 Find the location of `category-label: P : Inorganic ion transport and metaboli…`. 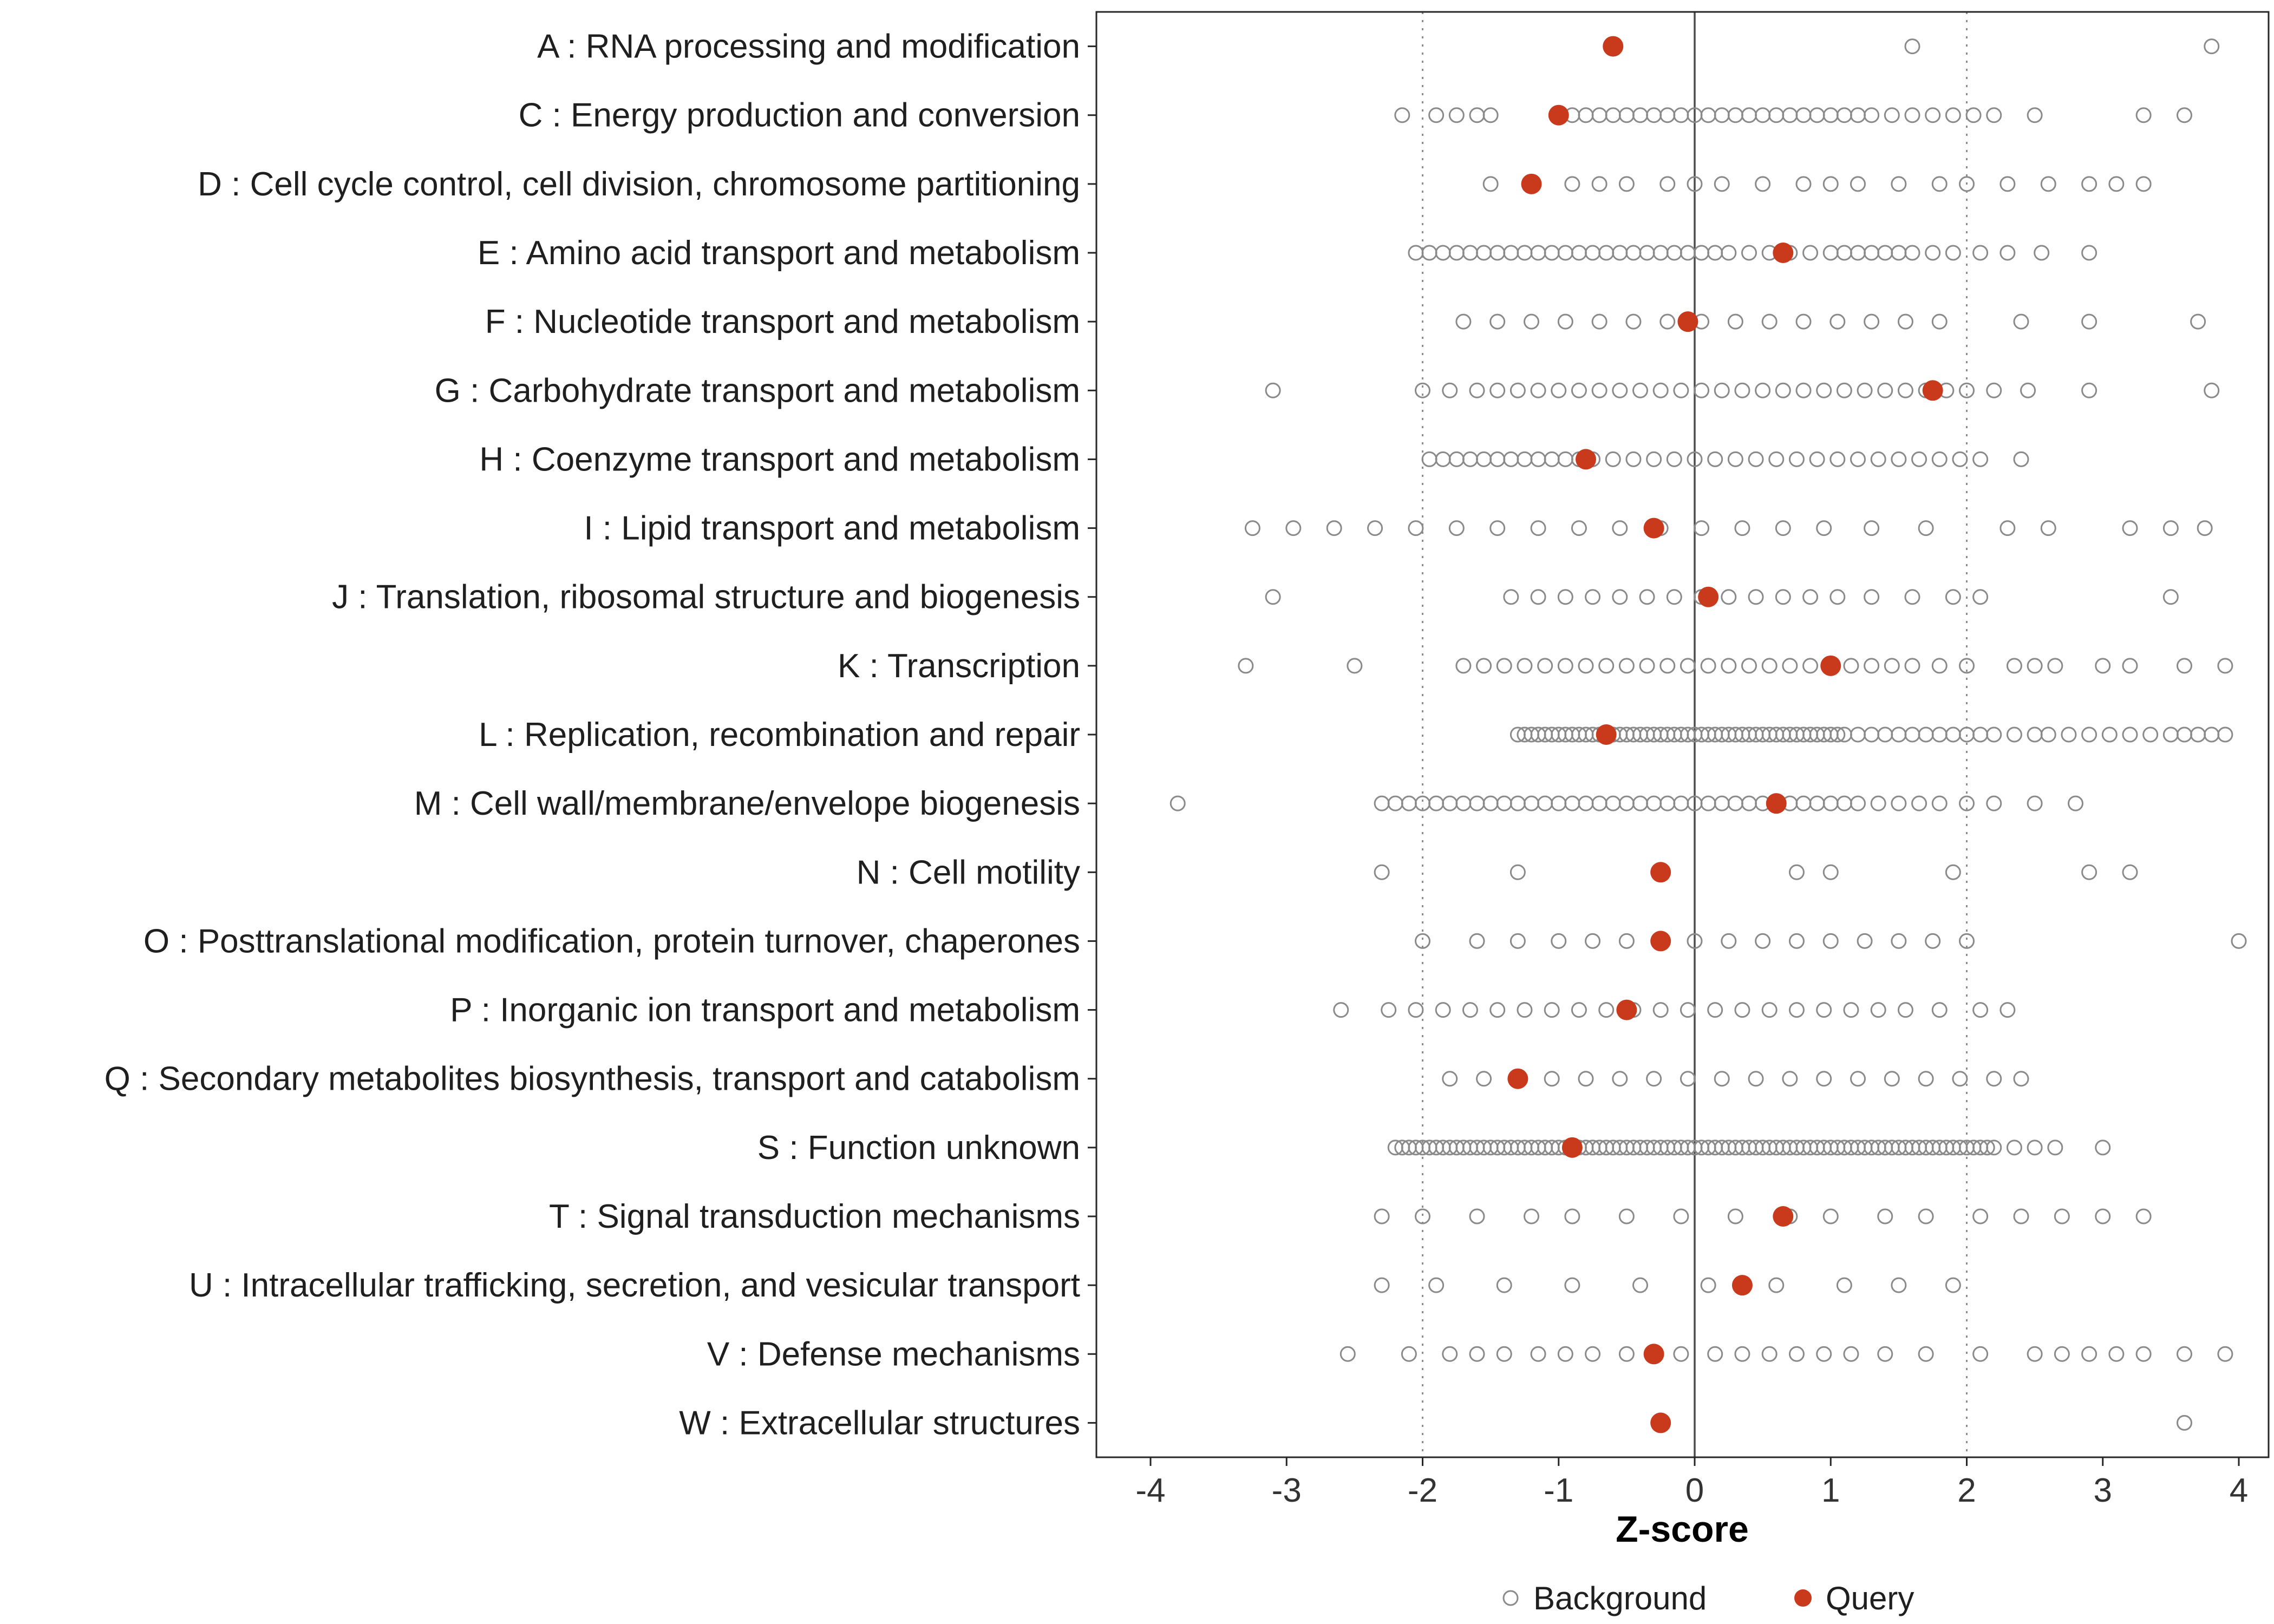

category-label: P : Inorganic ion transport and metaboli… is located at coordinates (765, 1010).